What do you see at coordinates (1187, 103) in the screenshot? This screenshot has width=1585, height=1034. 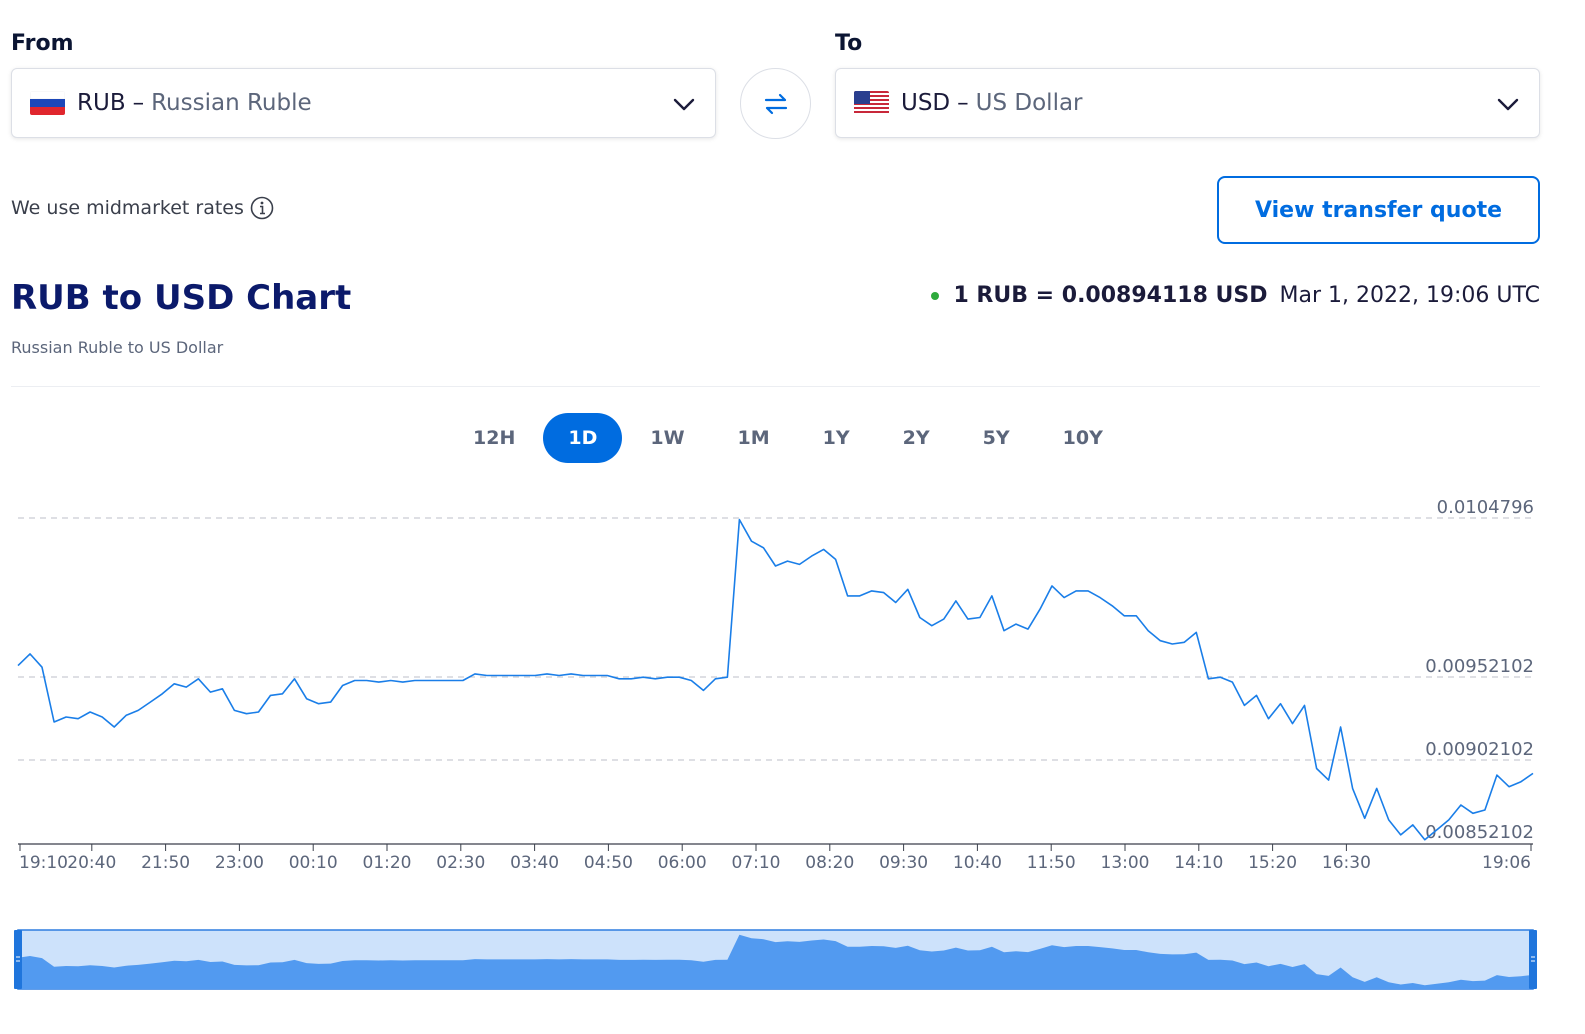 I see `to-currency-select: USD – US Dollar` at bounding box center [1187, 103].